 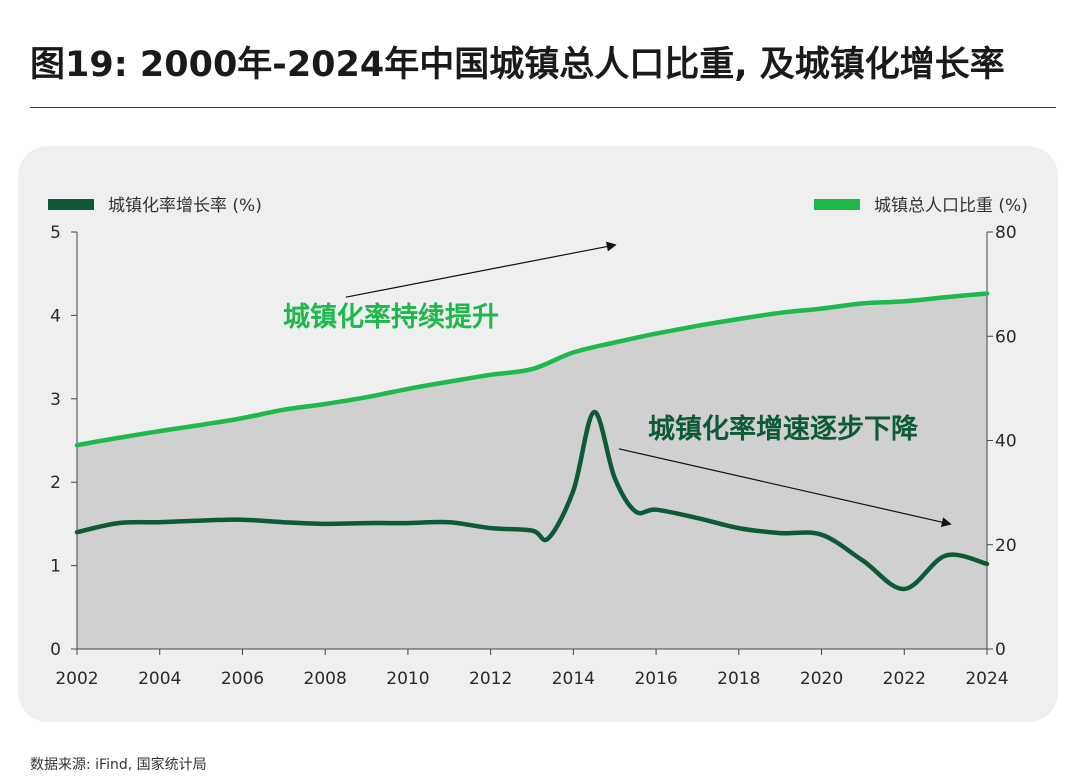 What do you see at coordinates (325, 679) in the screenshot?
I see `x-tick-label: 2008` at bounding box center [325, 679].